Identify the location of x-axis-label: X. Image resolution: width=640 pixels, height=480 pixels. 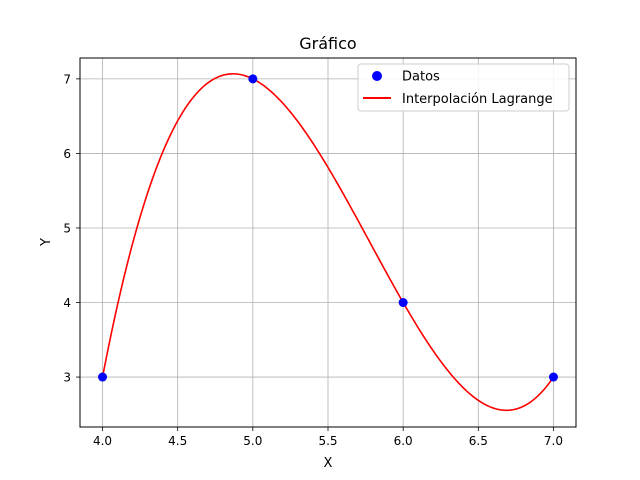
(328, 463).